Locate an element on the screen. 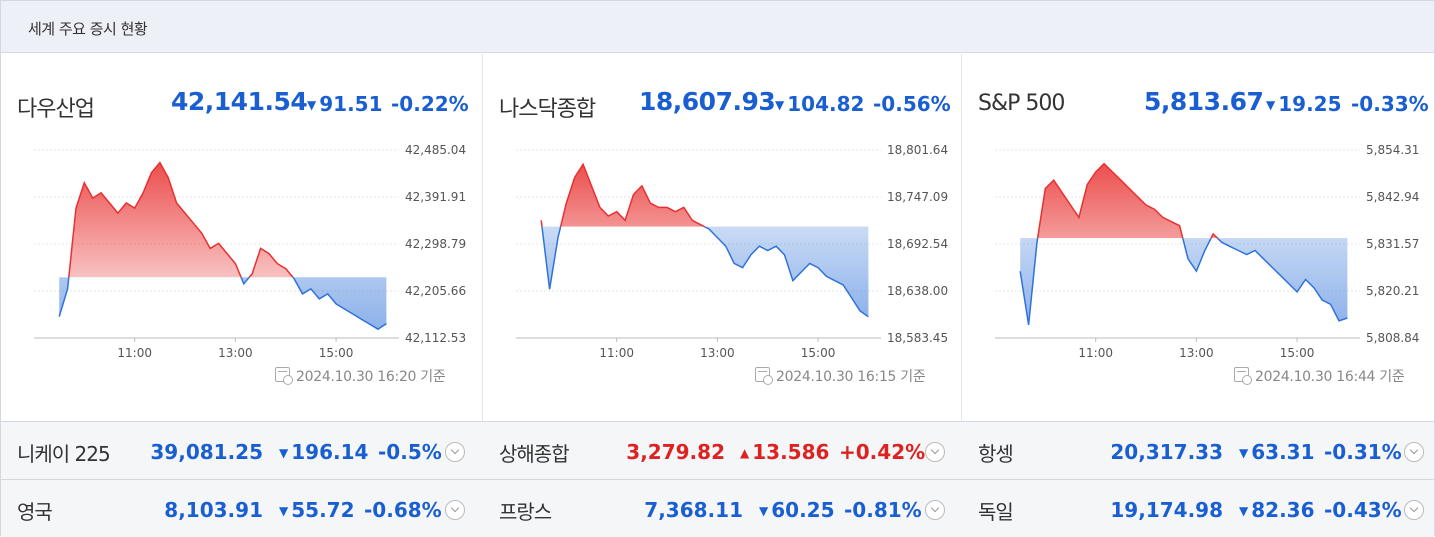  index-change: ▼ 196.14 is located at coordinates (324, 452).